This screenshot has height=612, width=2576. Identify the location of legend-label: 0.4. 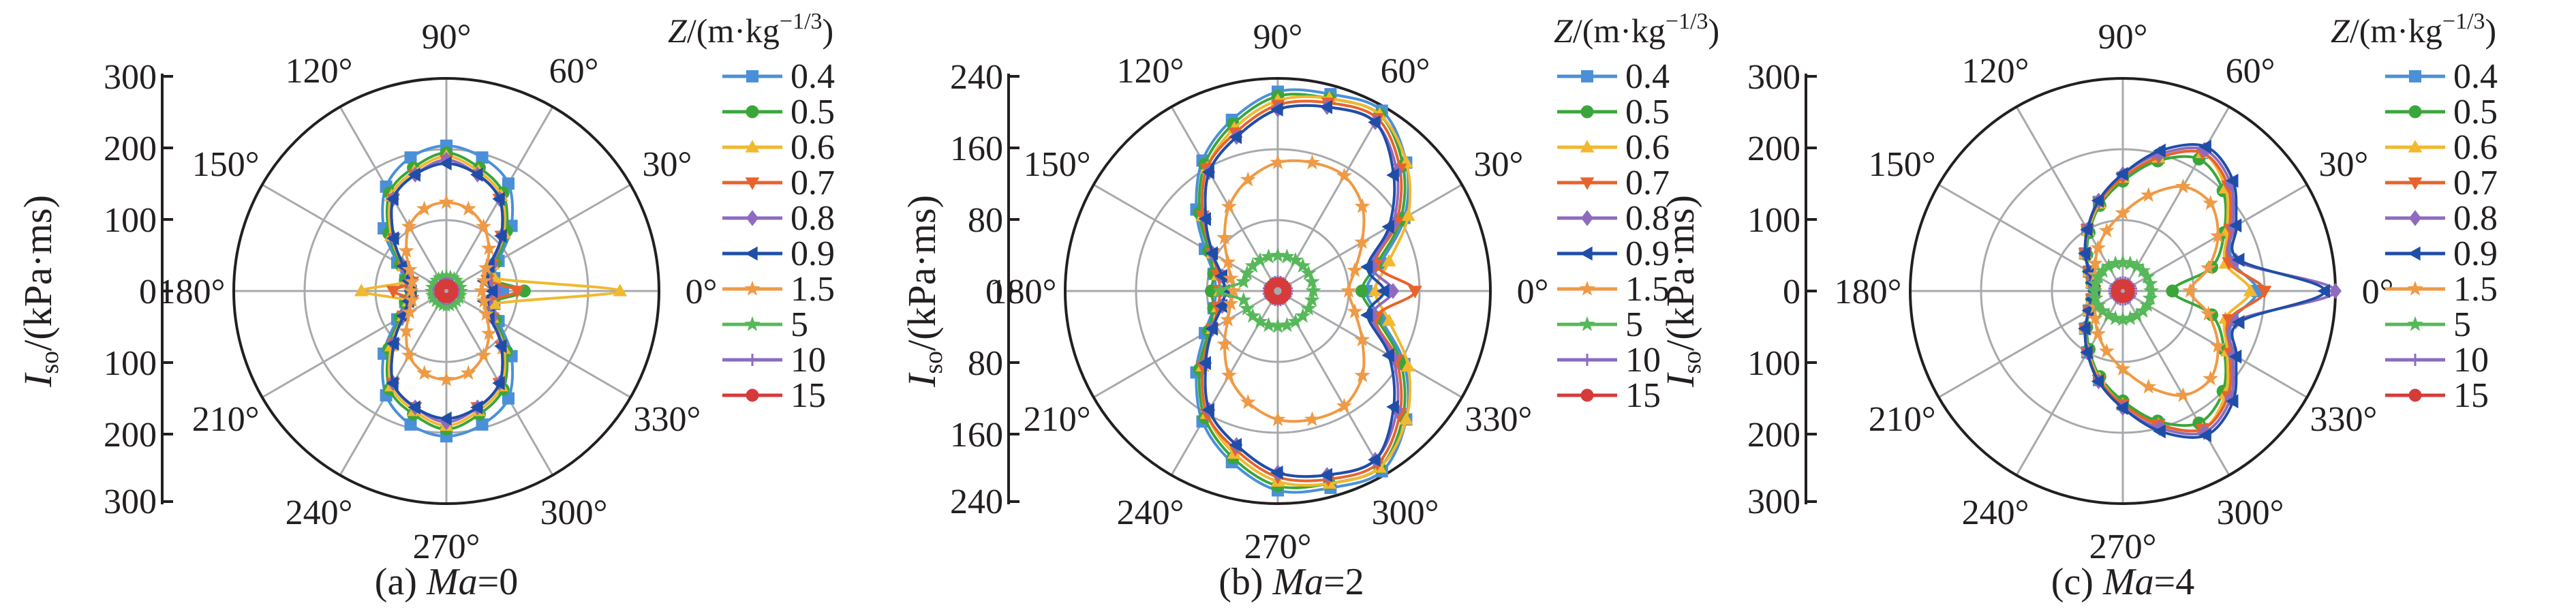
(2475, 76).